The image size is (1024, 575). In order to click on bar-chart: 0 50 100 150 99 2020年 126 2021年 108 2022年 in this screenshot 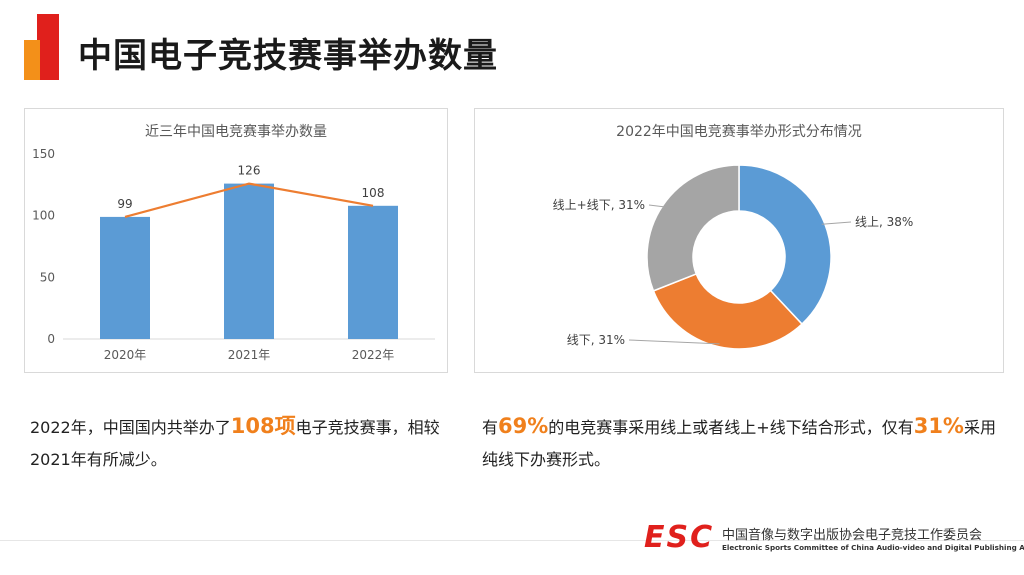, I will do `click(233, 254)`.